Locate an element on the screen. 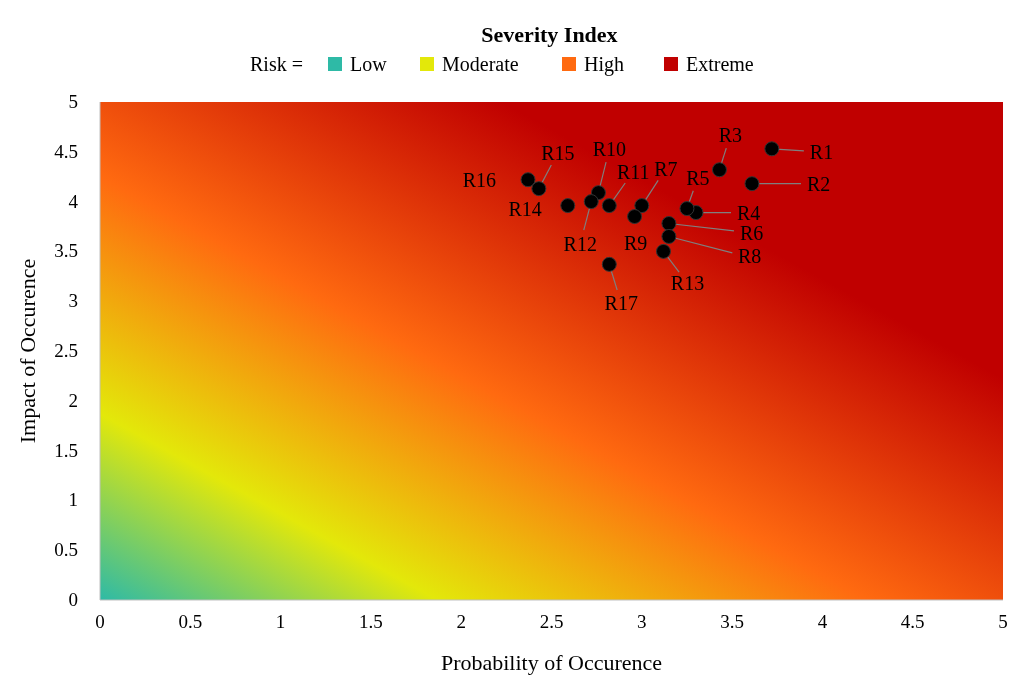  annotation: R5 is located at coordinates (698, 177).